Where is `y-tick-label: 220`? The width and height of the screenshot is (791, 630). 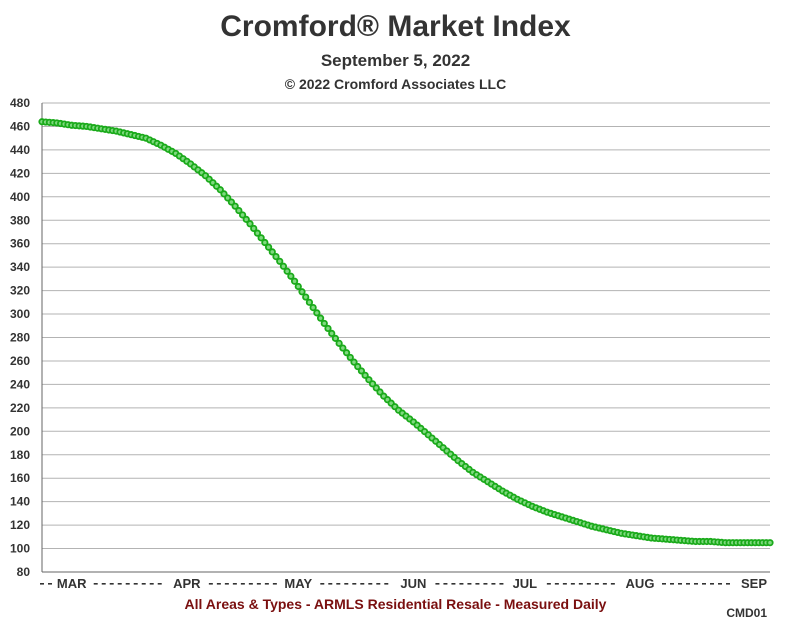 y-tick-label: 220 is located at coordinates (20, 408).